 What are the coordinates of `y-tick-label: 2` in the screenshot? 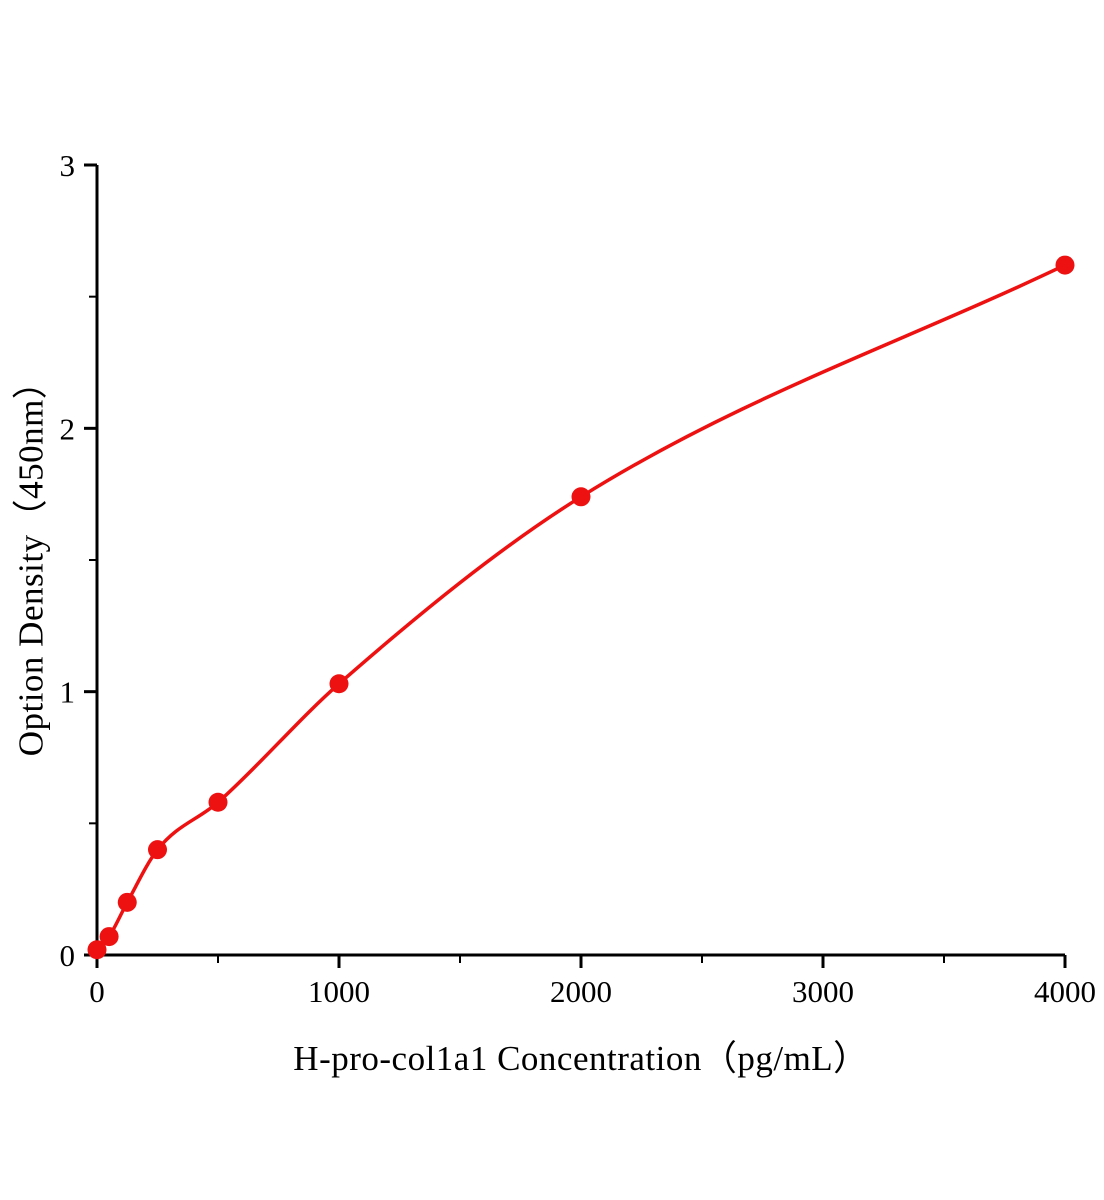 It's located at (68, 428).